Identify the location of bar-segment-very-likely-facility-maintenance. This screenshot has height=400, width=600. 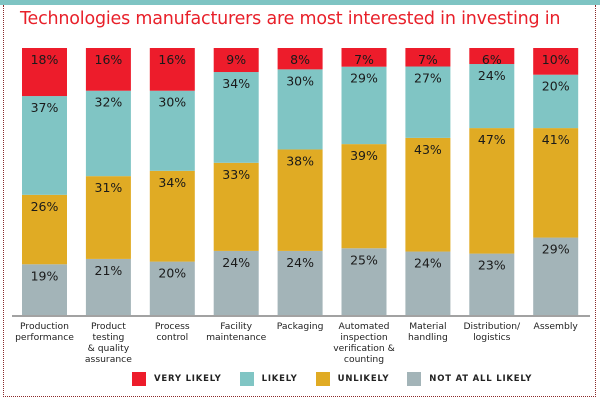
(236, 60).